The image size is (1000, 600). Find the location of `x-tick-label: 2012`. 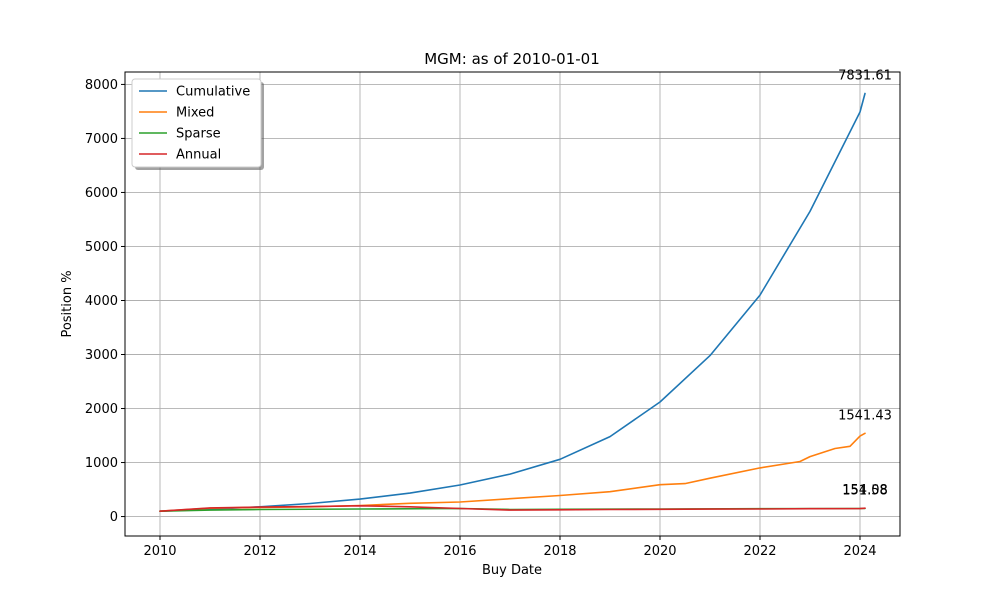

x-tick-label: 2012 is located at coordinates (259, 551).